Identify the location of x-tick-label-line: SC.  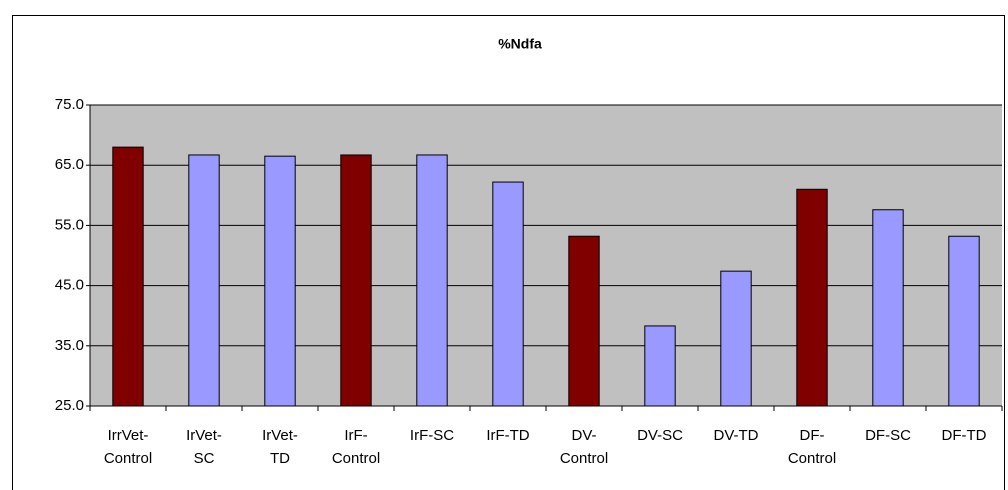
(204, 458).